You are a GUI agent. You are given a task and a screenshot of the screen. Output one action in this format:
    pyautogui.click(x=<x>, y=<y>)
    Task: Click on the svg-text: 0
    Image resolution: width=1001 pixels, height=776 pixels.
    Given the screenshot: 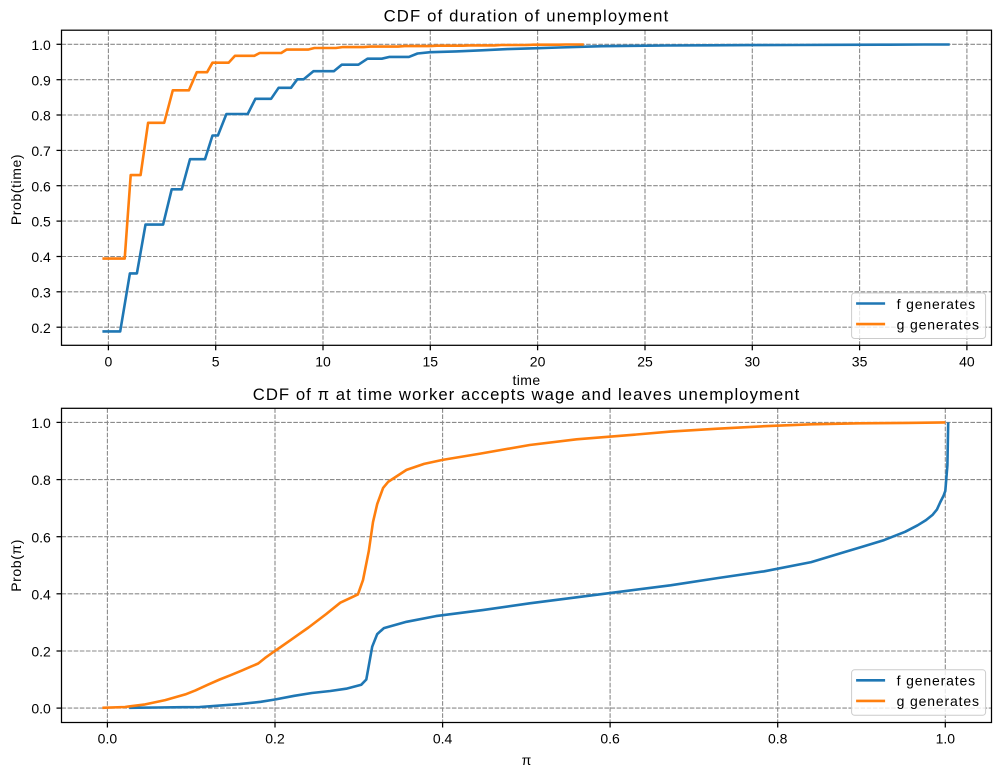 What is the action you would take?
    pyautogui.click(x=109, y=362)
    